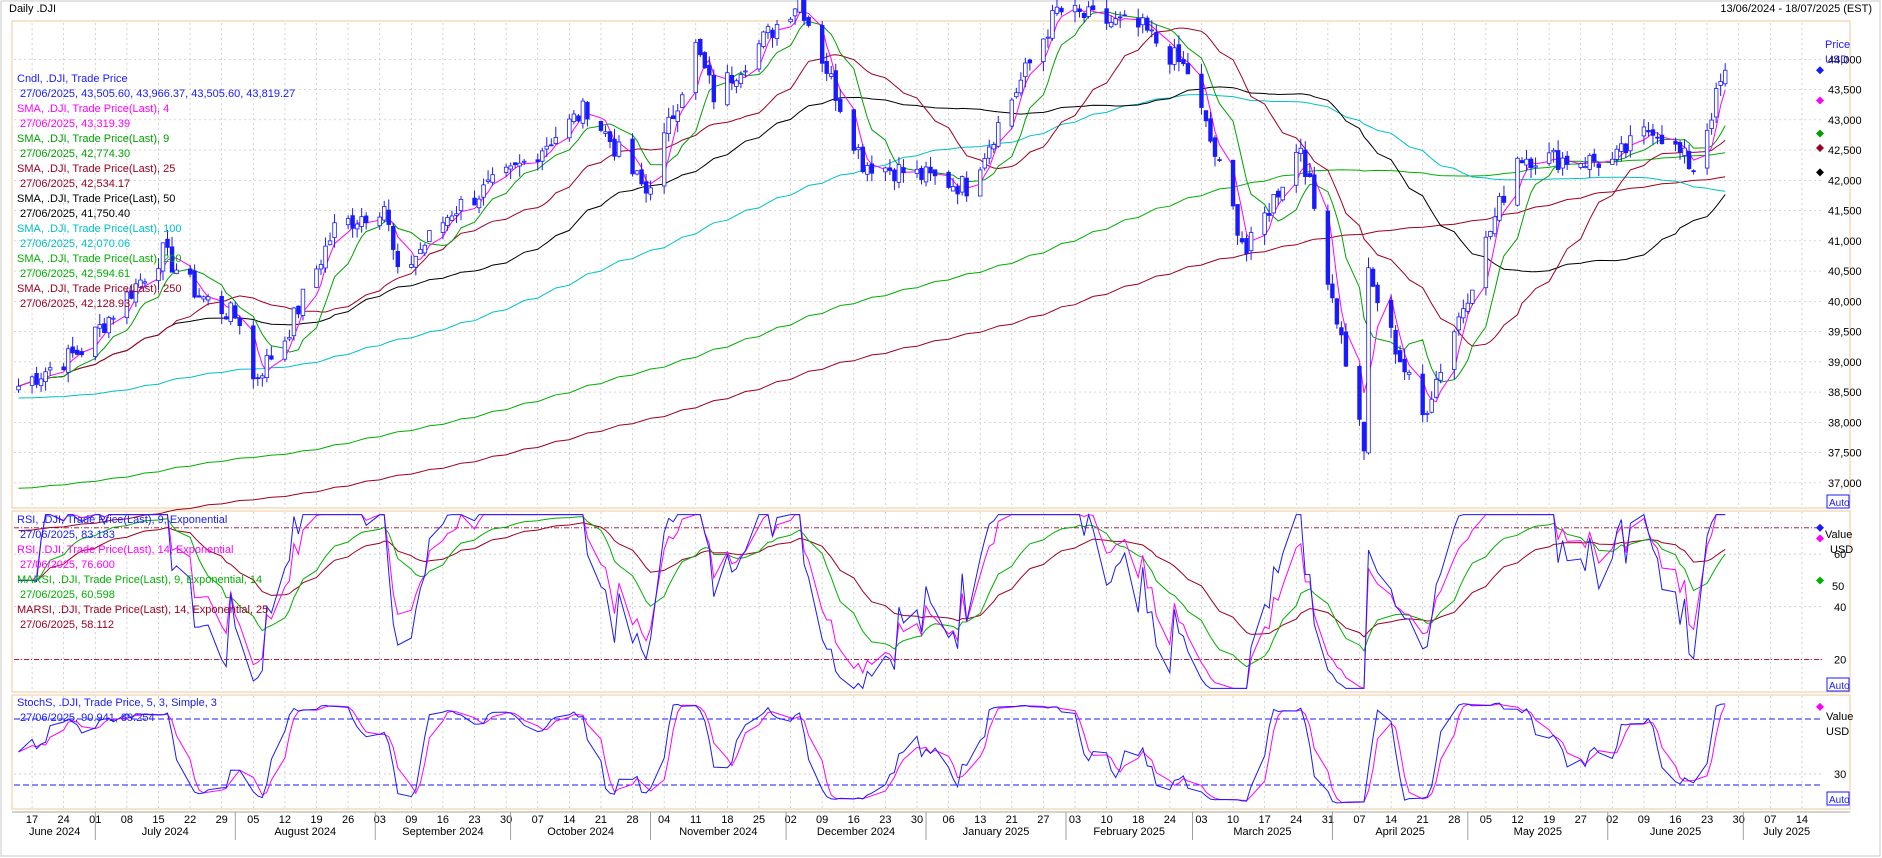  Describe the element at coordinates (1838, 535) in the screenshot. I see `rsi-axis-title: Value` at that location.